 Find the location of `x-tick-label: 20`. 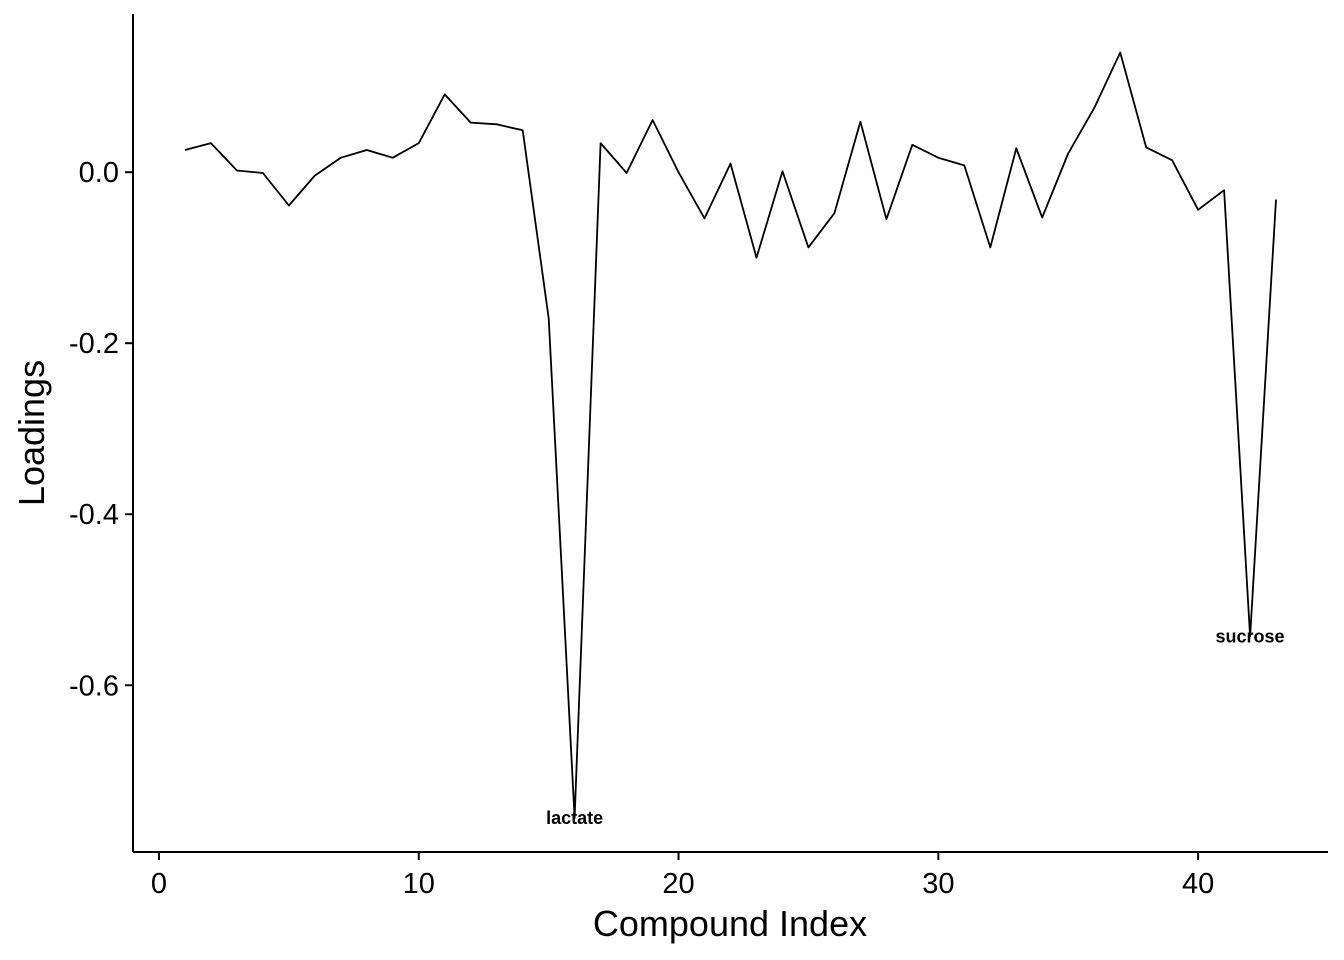

x-tick-label: 20 is located at coordinates (678, 884).